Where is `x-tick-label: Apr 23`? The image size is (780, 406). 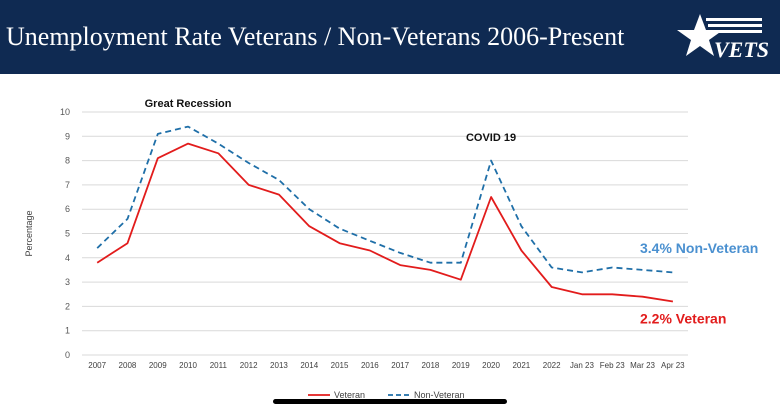
x-tick-label: Apr 23 is located at coordinates (673, 365).